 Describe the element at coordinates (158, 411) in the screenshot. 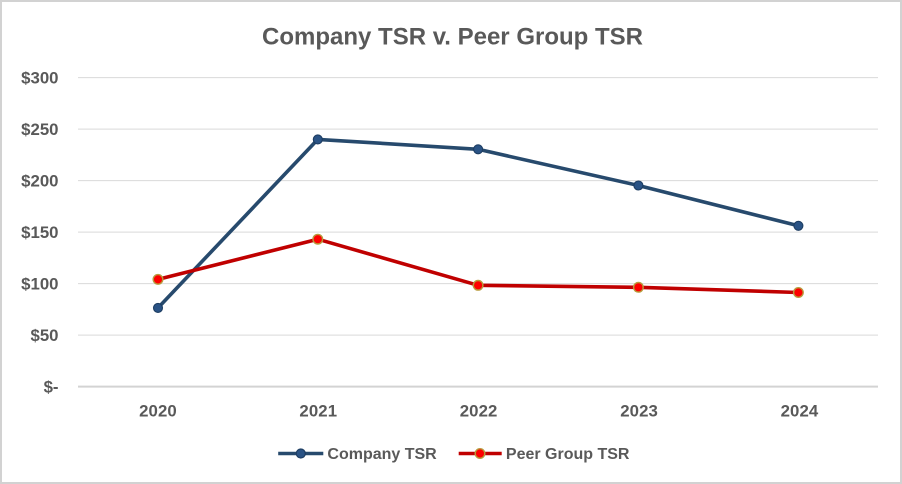

I see `svg-text: 2020` at that location.